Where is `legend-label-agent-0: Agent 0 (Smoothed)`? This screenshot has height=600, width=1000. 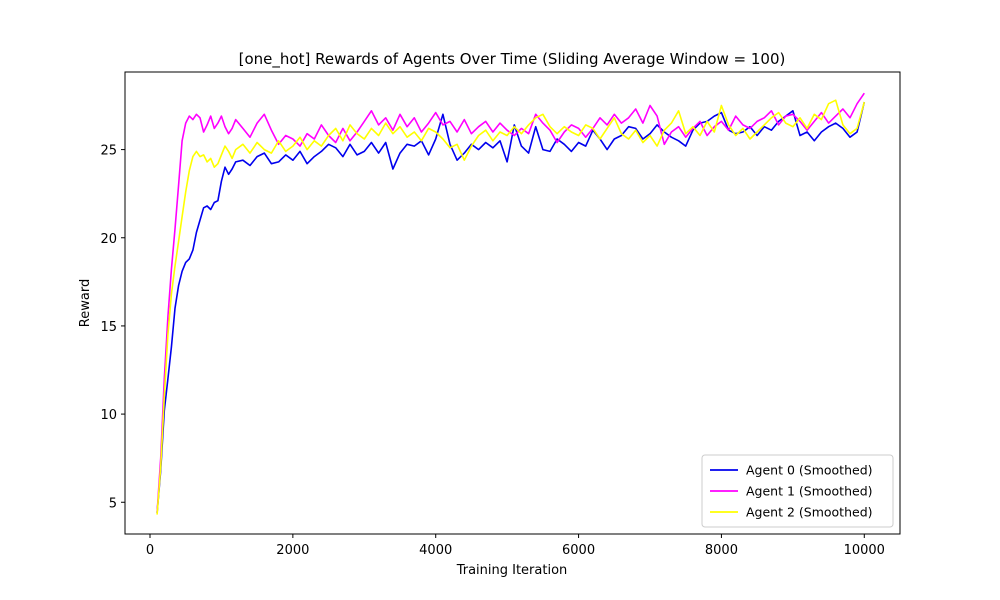
legend-label-agent-0: Agent 0 (Smoothed) is located at coordinates (809, 470).